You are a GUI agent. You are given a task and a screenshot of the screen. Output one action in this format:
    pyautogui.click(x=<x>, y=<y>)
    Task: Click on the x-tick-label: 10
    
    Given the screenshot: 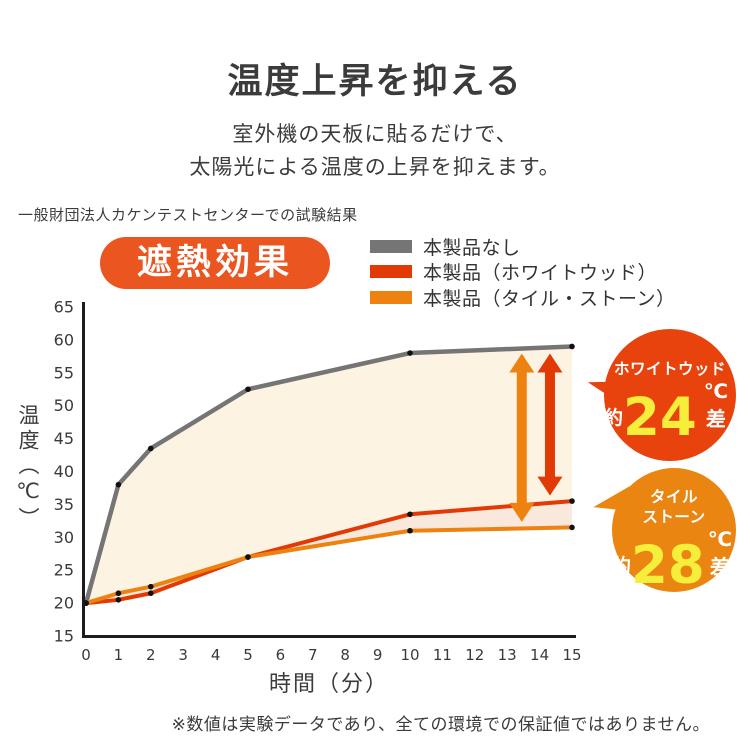 What is the action you would take?
    pyautogui.click(x=409, y=655)
    